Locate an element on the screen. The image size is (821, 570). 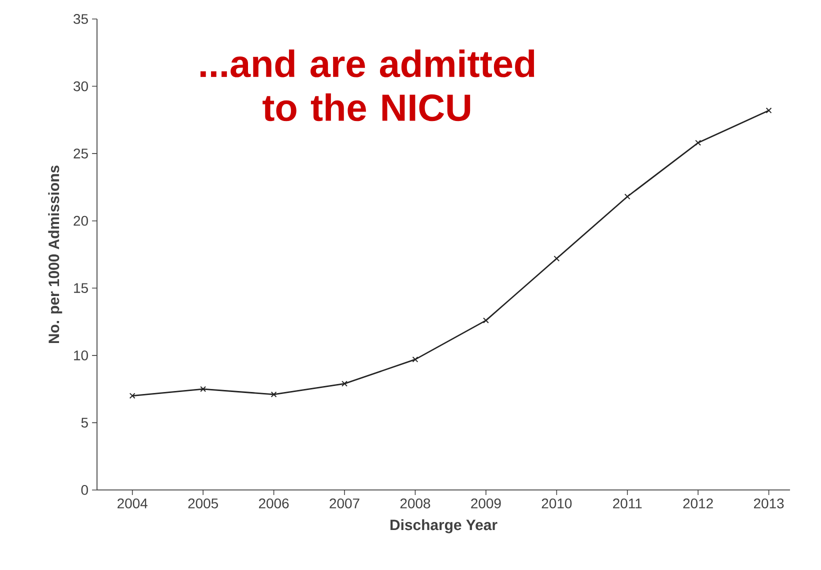
x-tick-label: 2012 is located at coordinates (698, 503).